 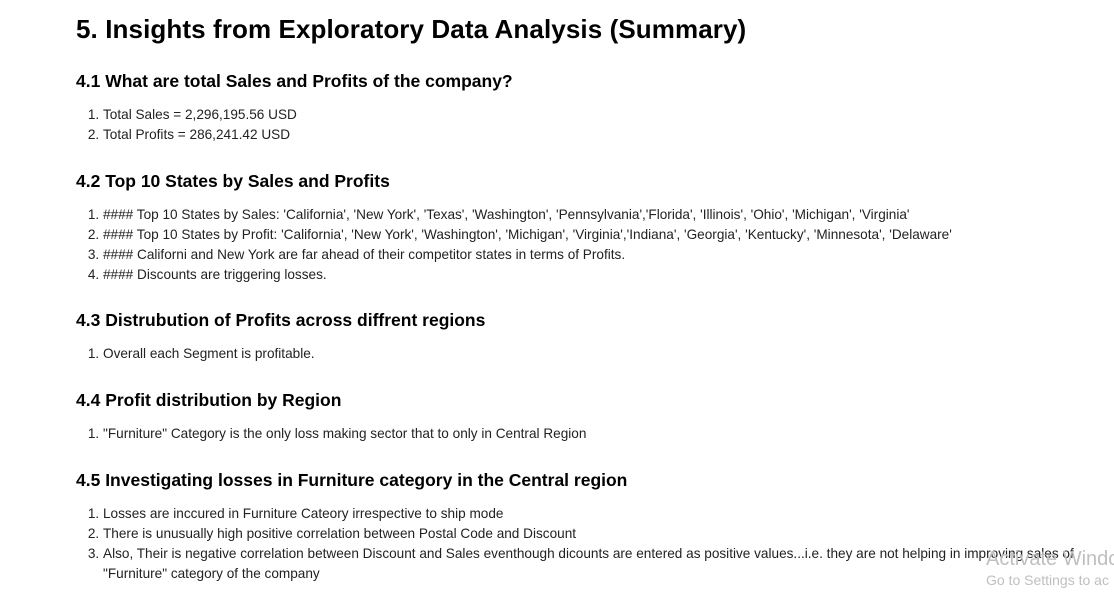 What do you see at coordinates (608, 354) in the screenshot?
I see `list-item: Overall each Segment is profitable.` at bounding box center [608, 354].